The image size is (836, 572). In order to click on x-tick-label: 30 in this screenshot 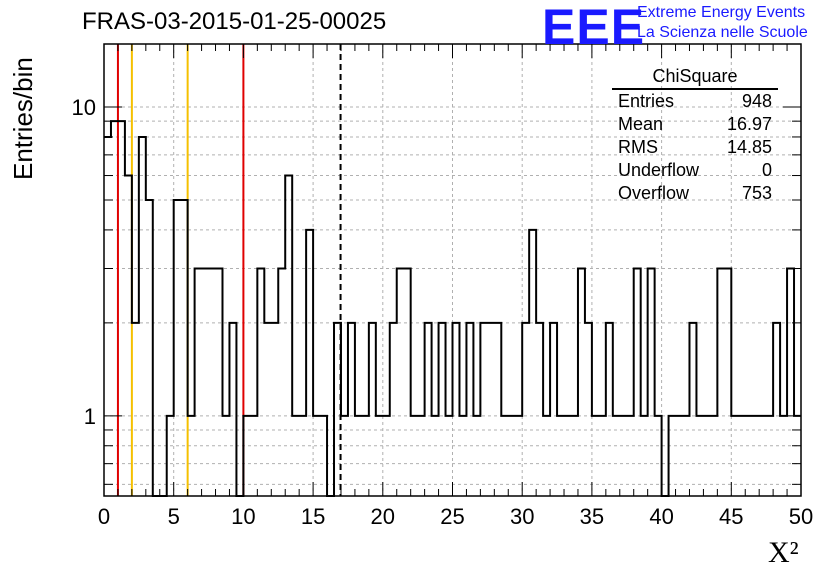, I will do `click(522, 516)`.